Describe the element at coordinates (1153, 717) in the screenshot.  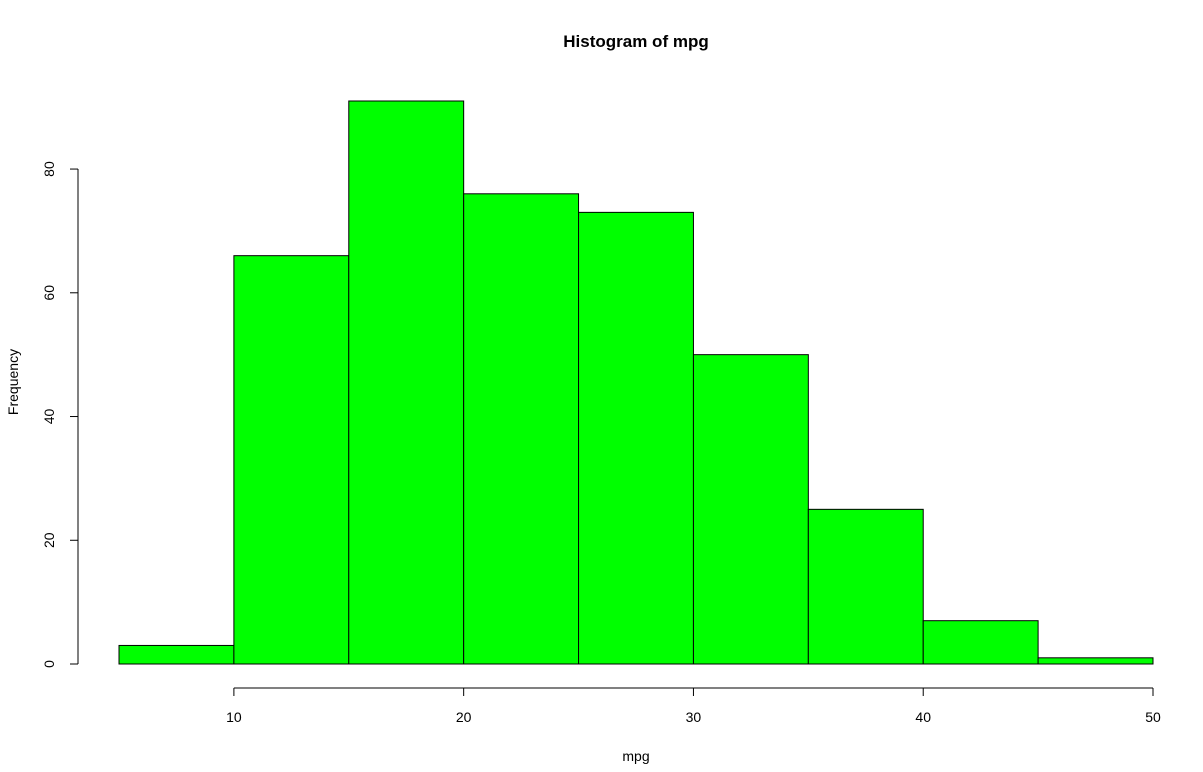
I see `x-tick-label: 50` at that location.